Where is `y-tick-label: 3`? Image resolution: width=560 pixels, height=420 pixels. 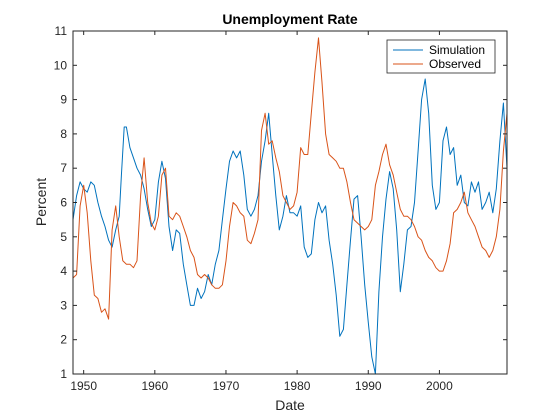
y-tick-label: 3 is located at coordinates (63, 305).